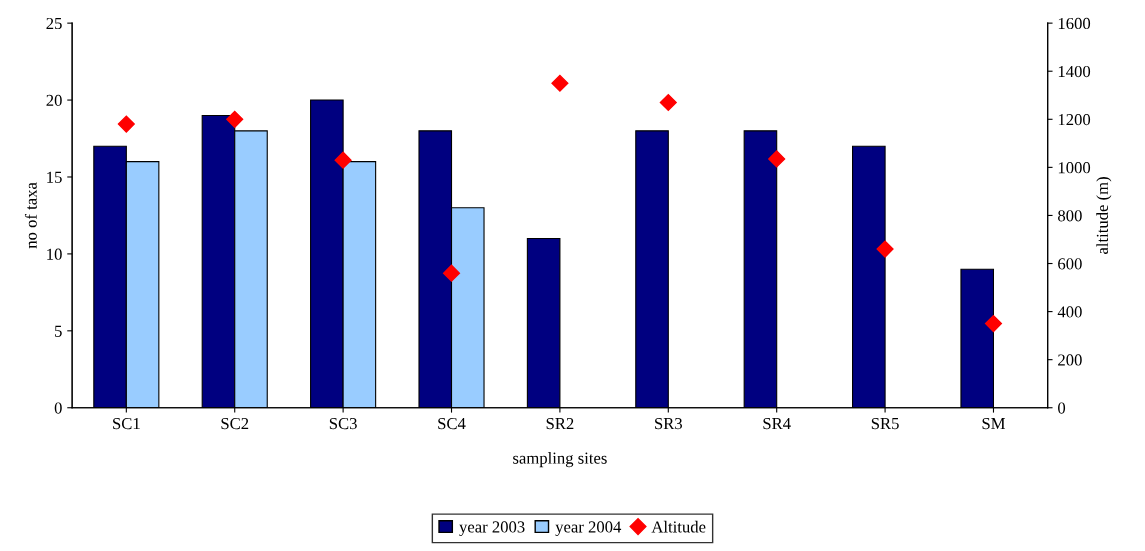 Image resolution: width=1145 pixels, height=551 pixels. What do you see at coordinates (54, 100) in the screenshot?
I see `y-tick-label: 20` at bounding box center [54, 100].